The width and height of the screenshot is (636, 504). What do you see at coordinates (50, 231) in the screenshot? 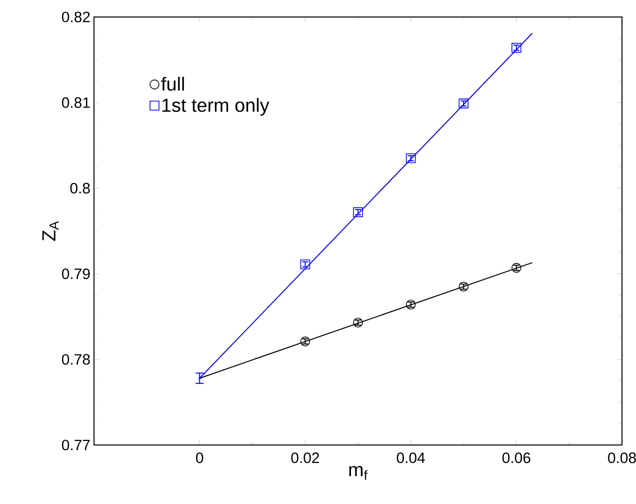
I see `y-axis-title: Z$_{A}$` at bounding box center [50, 231].